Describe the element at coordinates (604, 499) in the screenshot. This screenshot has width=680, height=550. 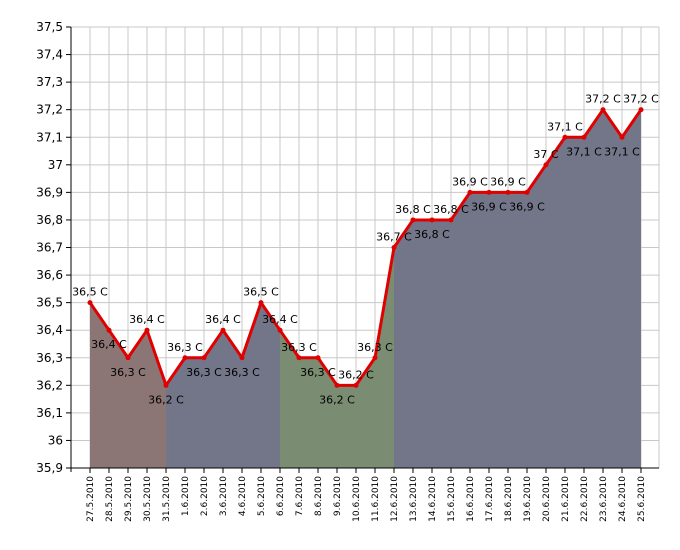
I see `x-tick-label: 23.6.2010` at that location.